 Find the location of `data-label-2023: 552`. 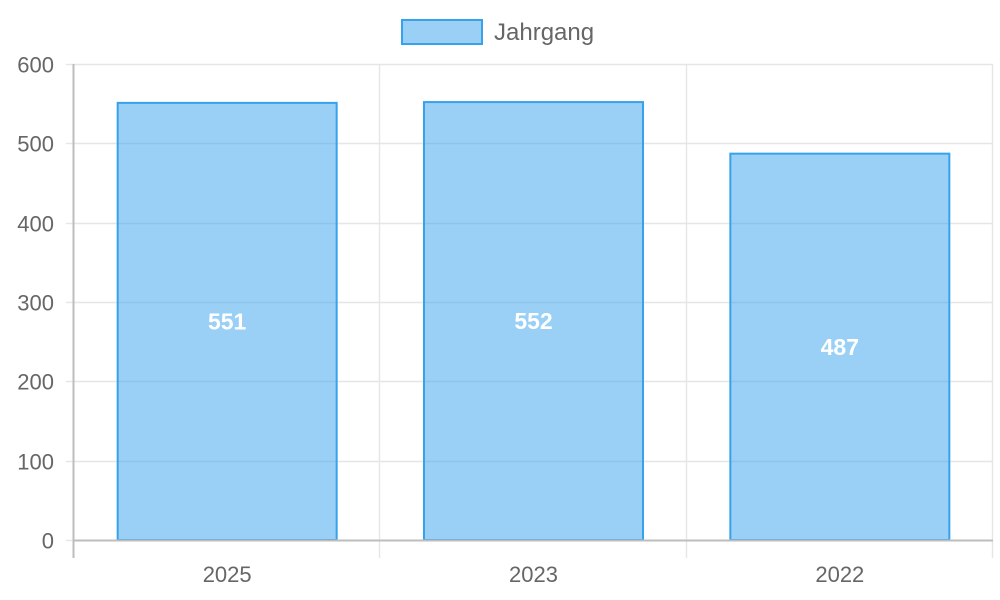

data-label-2023: 552 is located at coordinates (533, 321).